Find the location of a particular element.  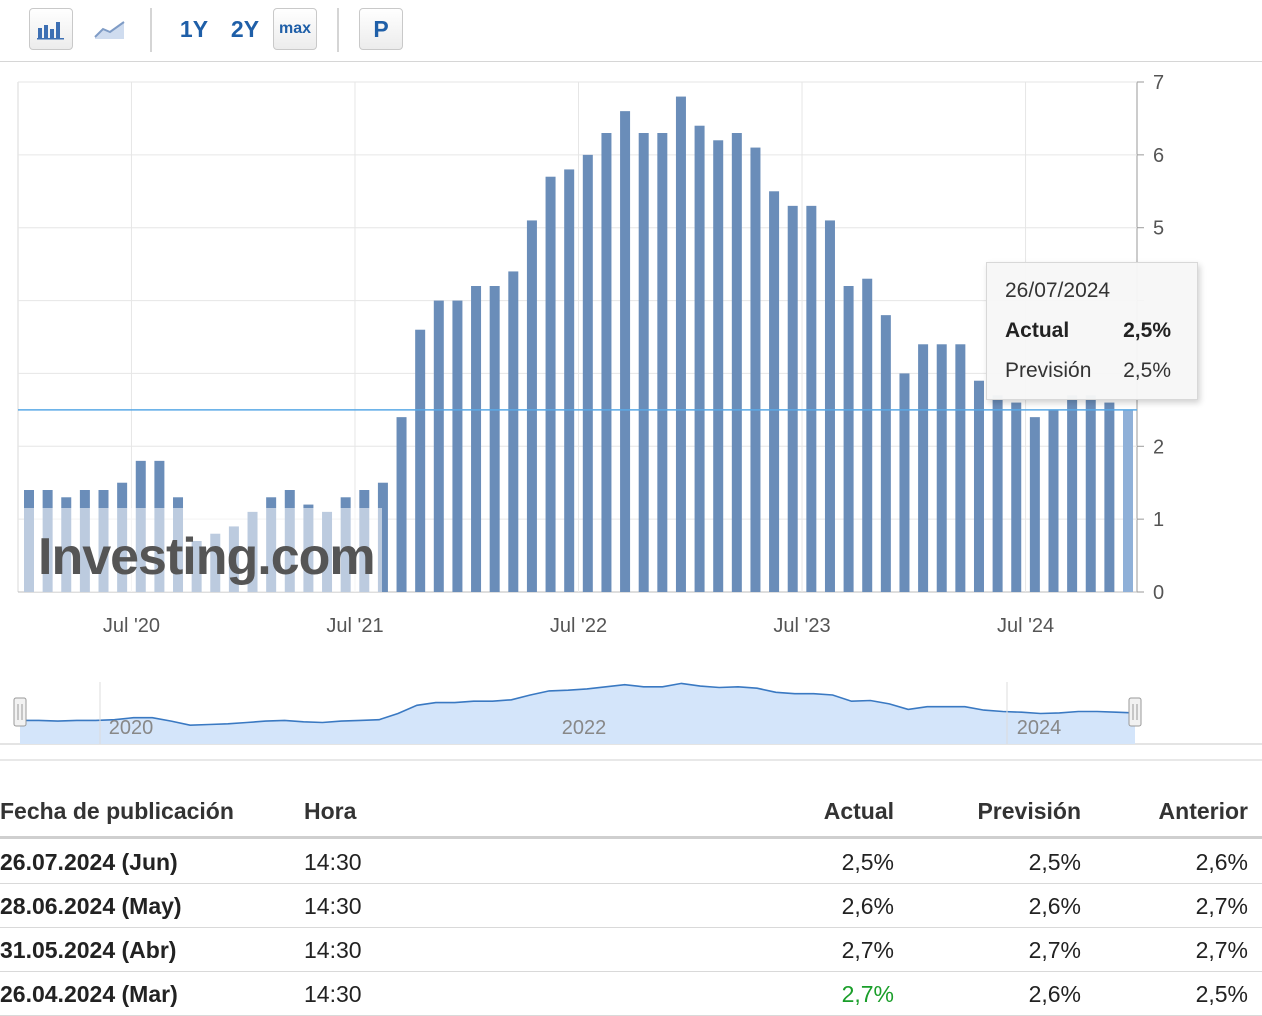

watermark-backdrop is located at coordinates (203, 550).